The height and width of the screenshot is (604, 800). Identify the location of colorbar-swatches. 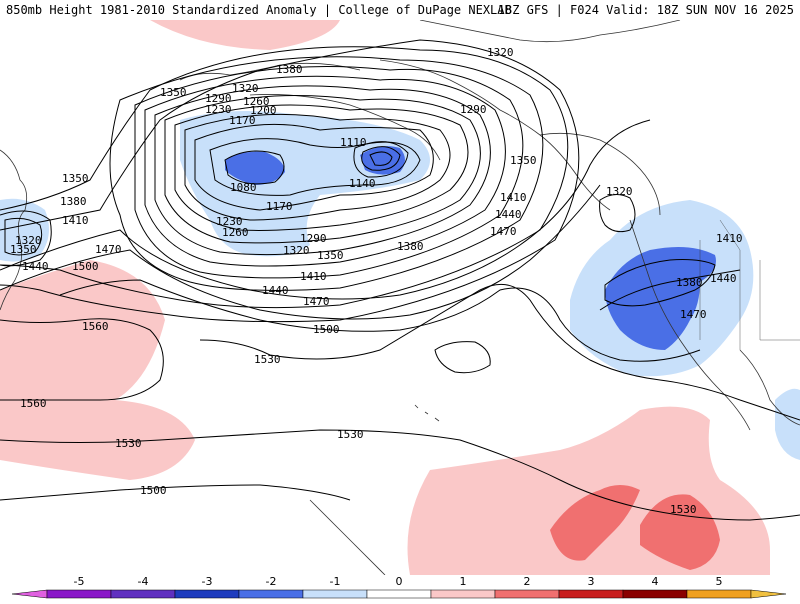
(399, 594).